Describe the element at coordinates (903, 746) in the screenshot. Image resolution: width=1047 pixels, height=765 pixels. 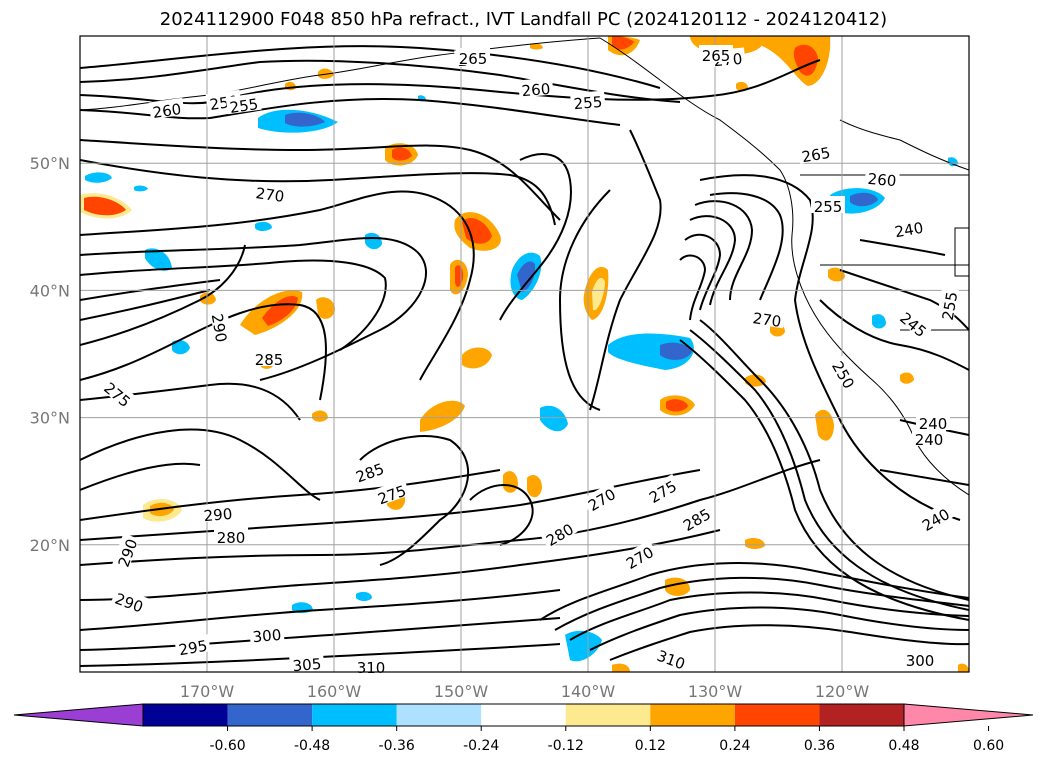
I see `colorbar-tick-label: 0.48` at that location.